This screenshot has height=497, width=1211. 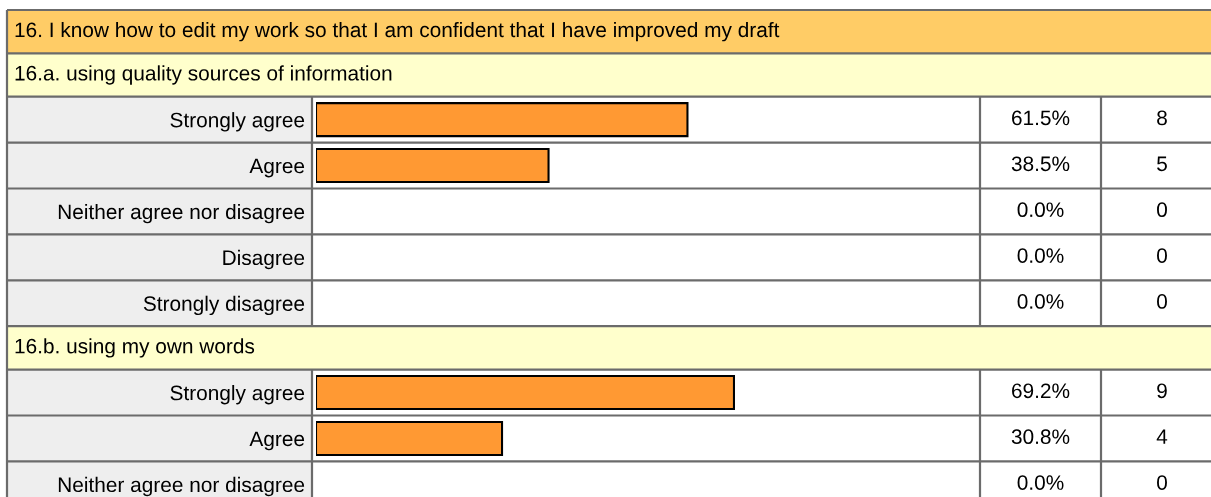 What do you see at coordinates (1041, 118) in the screenshot?
I see `data-label: 61.5%` at bounding box center [1041, 118].